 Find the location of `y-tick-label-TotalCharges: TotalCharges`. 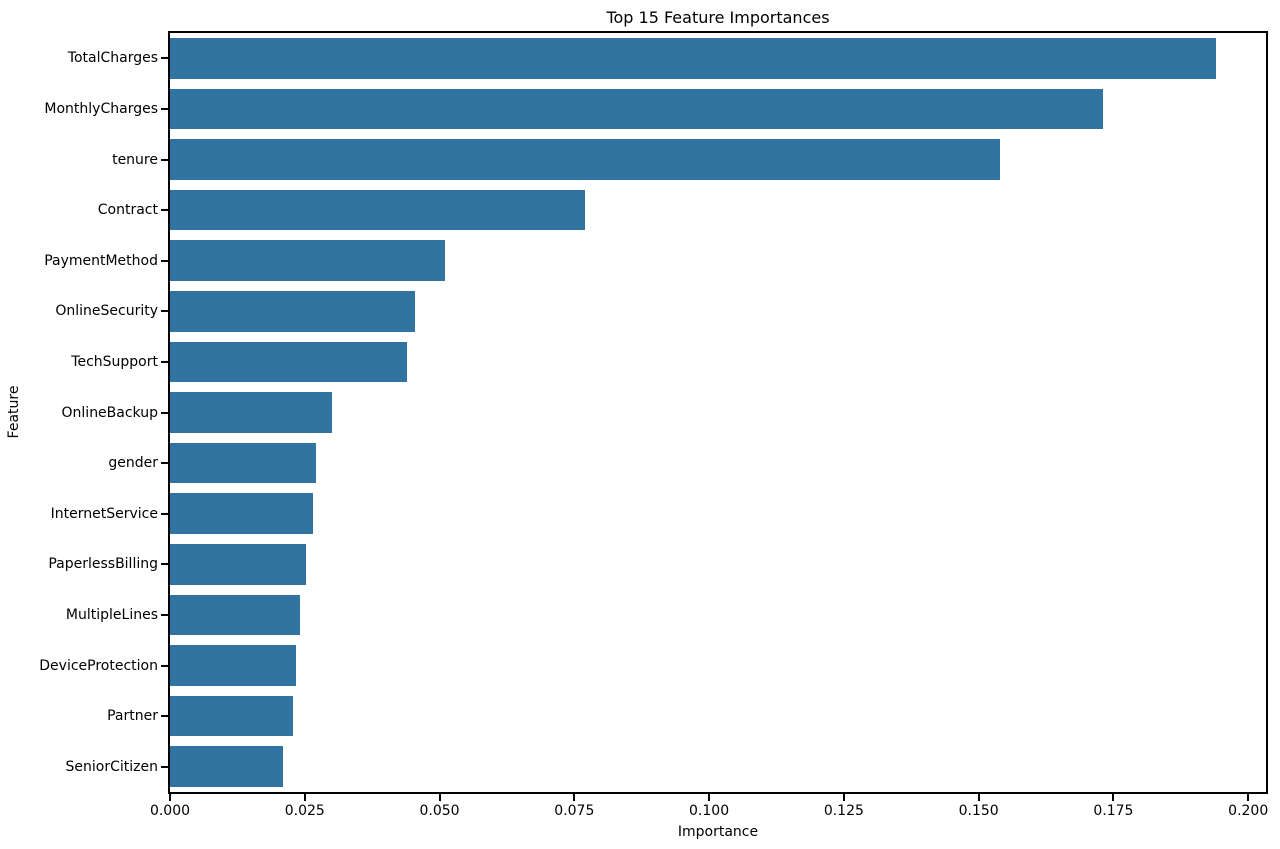

y-tick-label-TotalCharges: TotalCharges is located at coordinates (112, 58).